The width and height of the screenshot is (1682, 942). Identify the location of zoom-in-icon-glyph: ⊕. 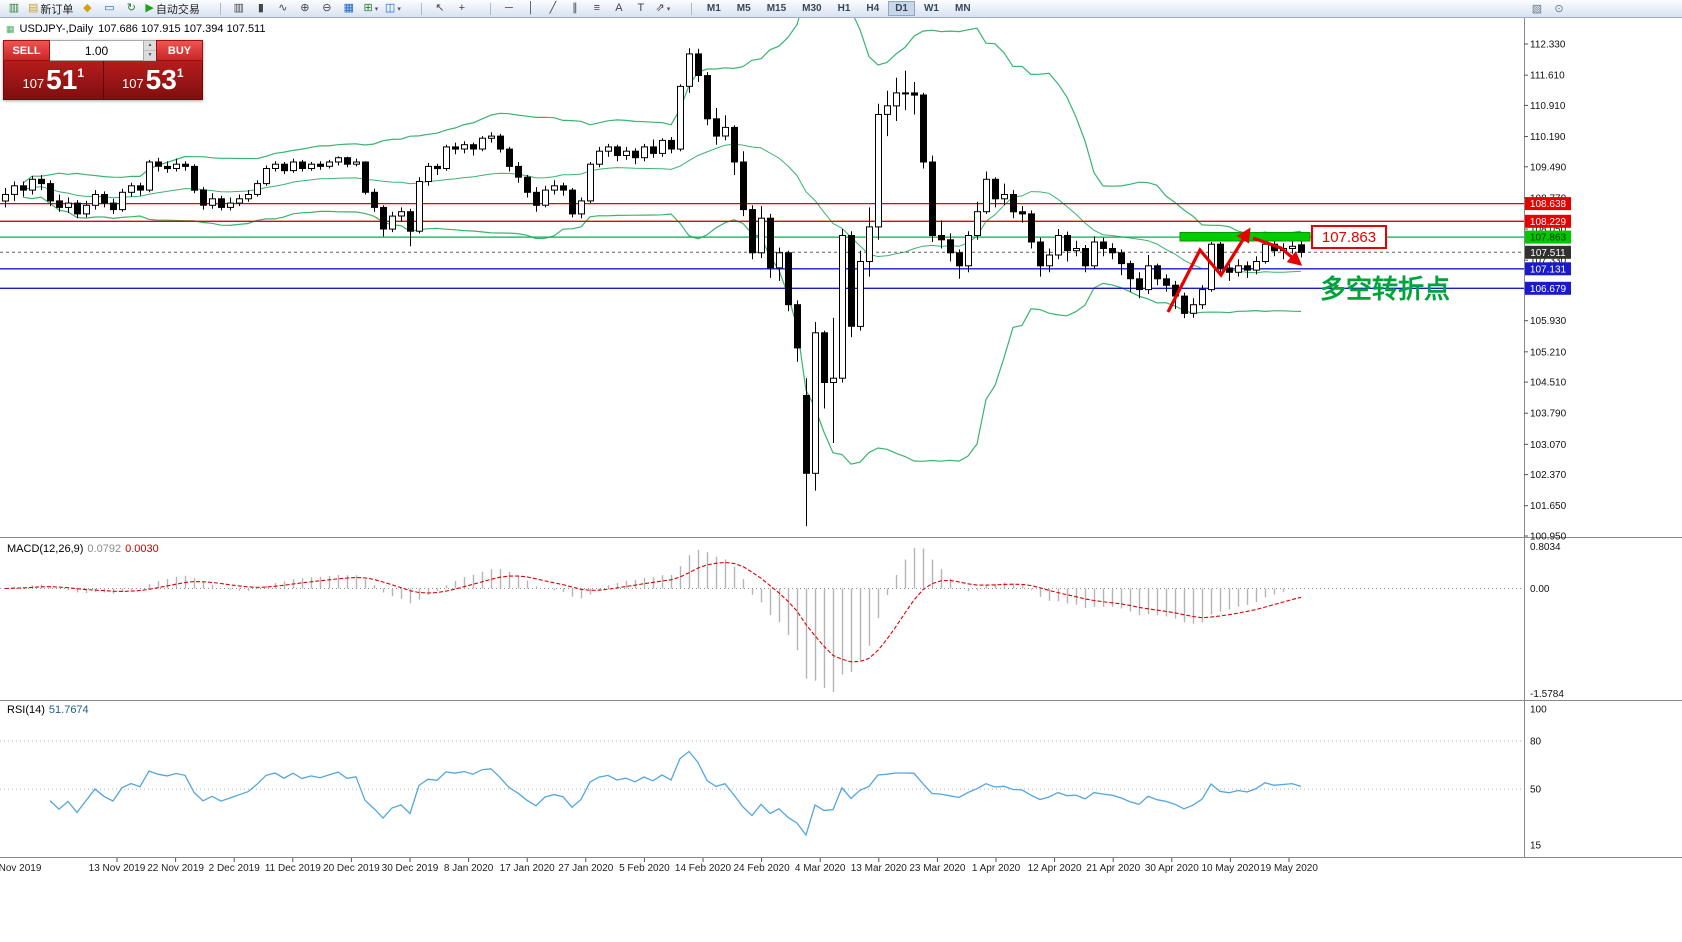
(305, 8).